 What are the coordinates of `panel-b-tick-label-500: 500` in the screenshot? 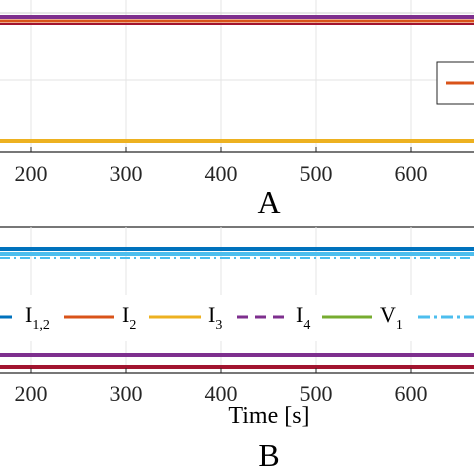 It's located at (316, 393).